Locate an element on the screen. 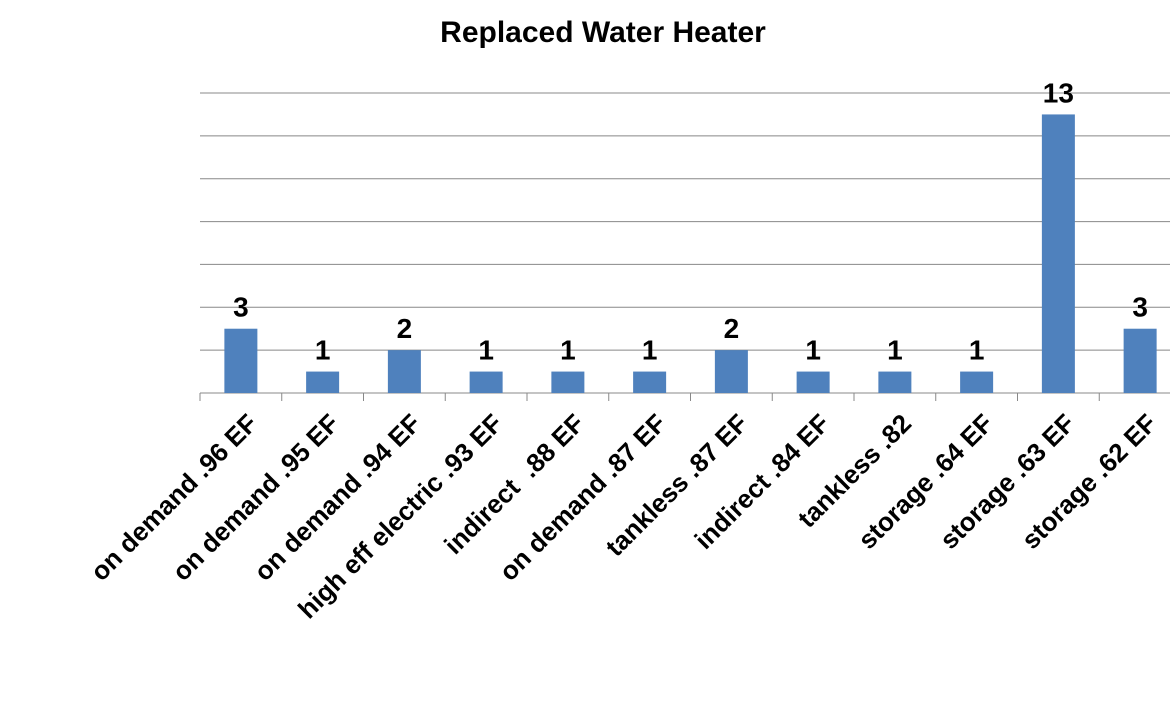 The image size is (1170, 718). chart-title: Replaced Water Heater is located at coordinates (603, 32).